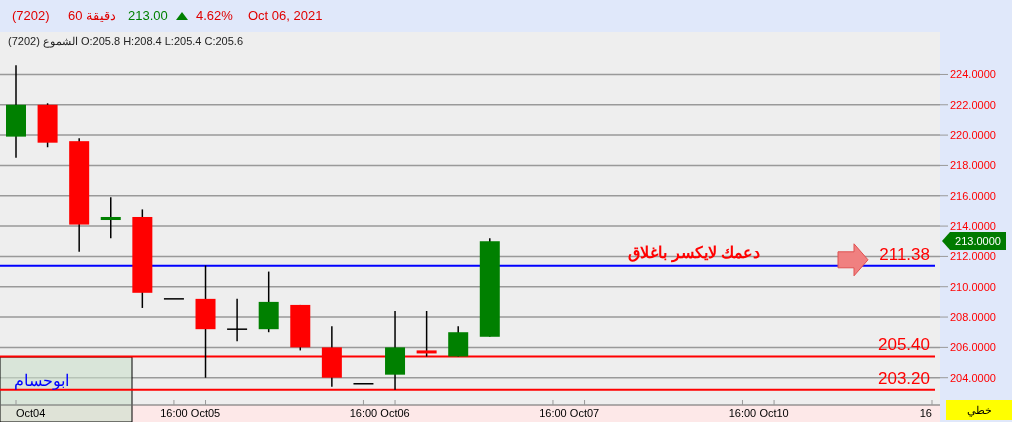 The width and height of the screenshot is (1012, 422). What do you see at coordinates (92, 15) in the screenshot?
I see `text: 60 دقيقة` at bounding box center [92, 15].